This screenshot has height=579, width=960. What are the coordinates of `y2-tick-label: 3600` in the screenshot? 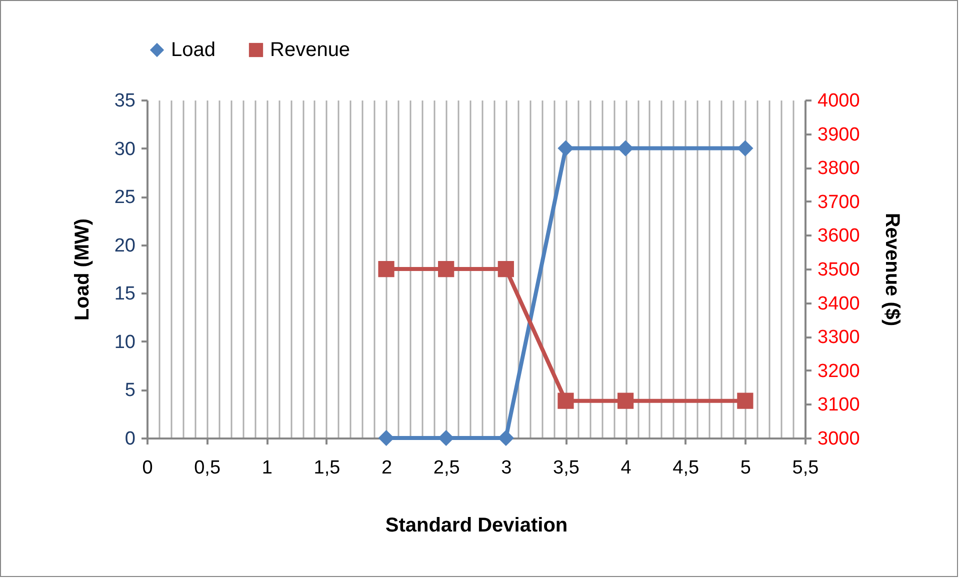 It's located at (839, 236).